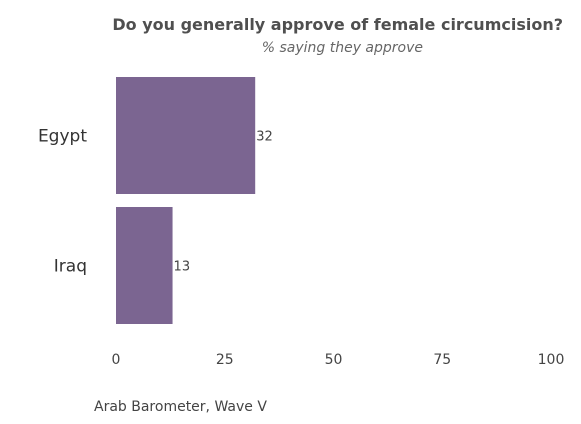 This screenshot has height=424, width=581. What do you see at coordinates (180, 407) in the screenshot?
I see `source-note: Arab Barometer, Wave V` at bounding box center [180, 407].